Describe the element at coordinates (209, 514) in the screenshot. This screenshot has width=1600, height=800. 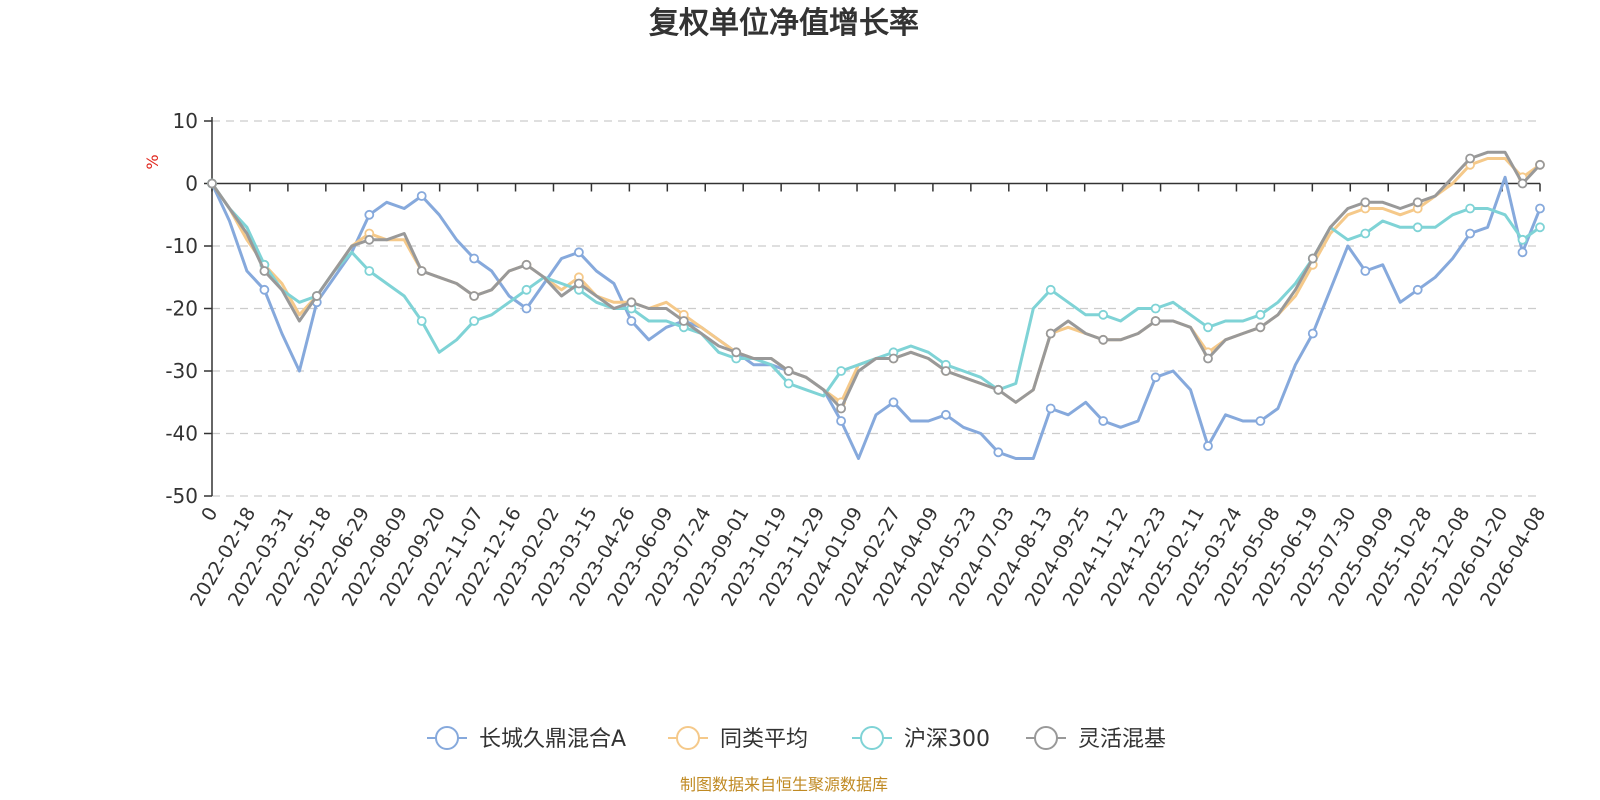
I see `x-tick-label: 0` at that location.